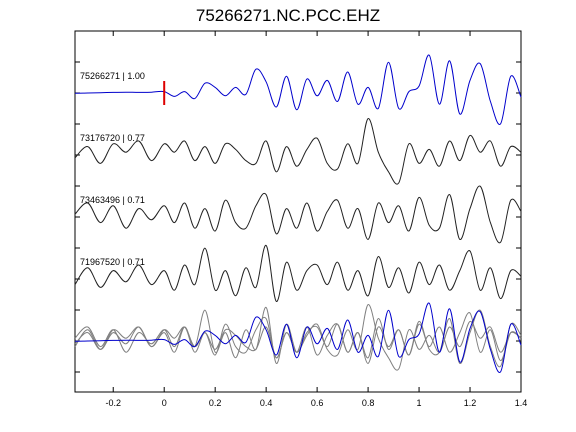 The image size is (576, 432). What do you see at coordinates (113, 403) in the screenshot?
I see `x-tick-label: -0.2` at bounding box center [113, 403].